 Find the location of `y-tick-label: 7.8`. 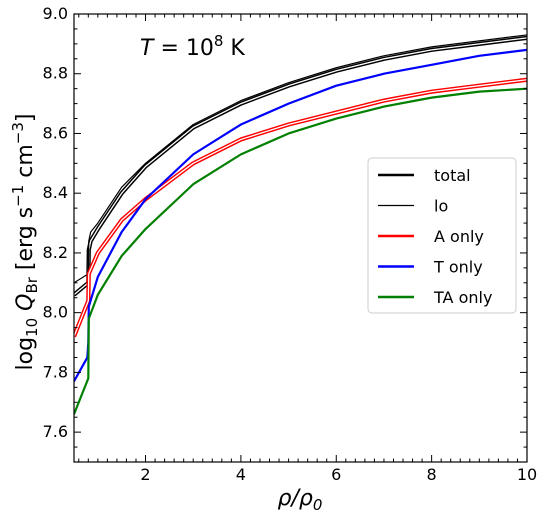

y-tick-label: 7.8 is located at coordinates (55, 371).